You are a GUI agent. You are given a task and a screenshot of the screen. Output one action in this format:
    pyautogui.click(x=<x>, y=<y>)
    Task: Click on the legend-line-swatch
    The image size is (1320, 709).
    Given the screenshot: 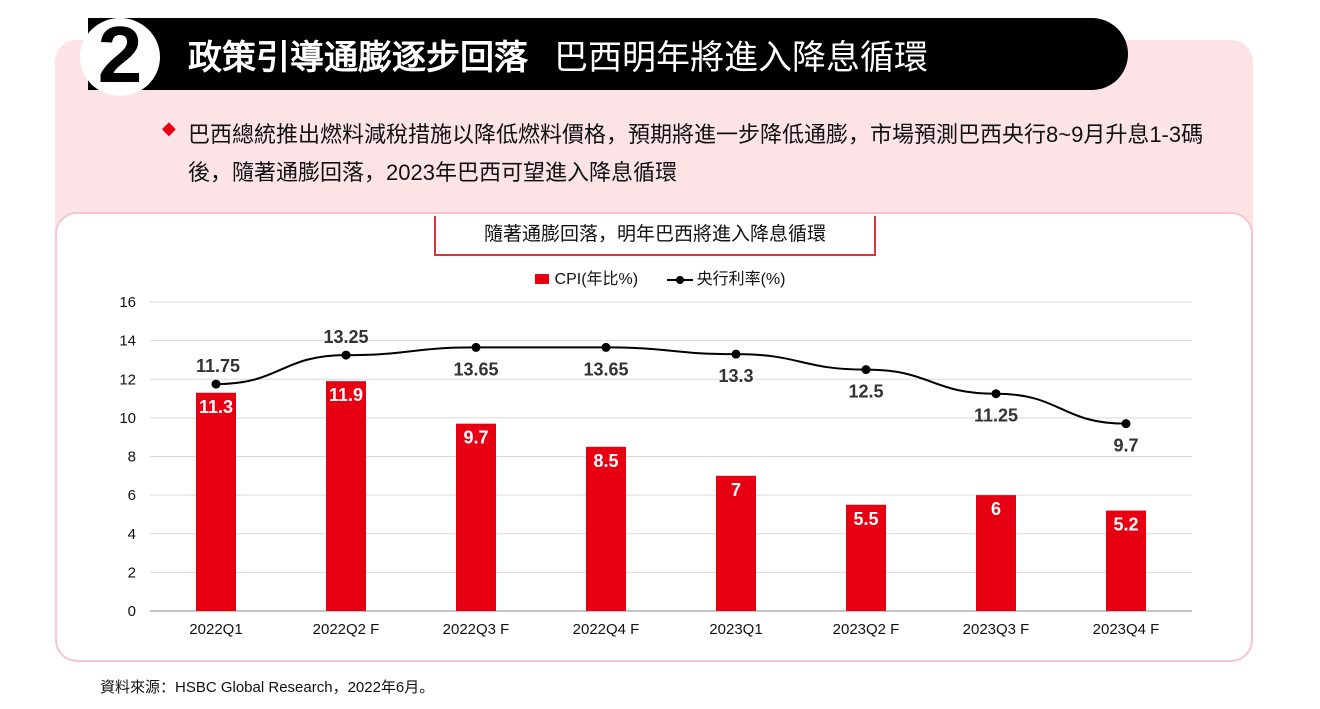 What is the action you would take?
    pyautogui.click(x=679, y=279)
    